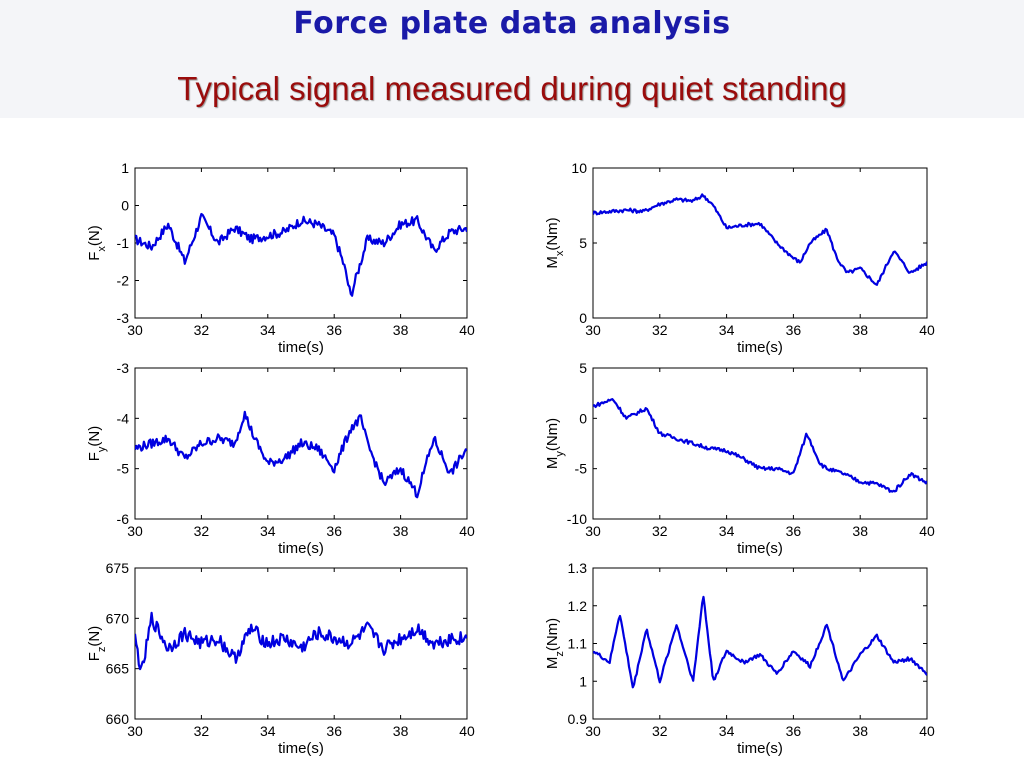 The image size is (1024, 768). Describe the element at coordinates (512, 23) in the screenshot. I see `slide-title: Force plate data analysis` at that location.